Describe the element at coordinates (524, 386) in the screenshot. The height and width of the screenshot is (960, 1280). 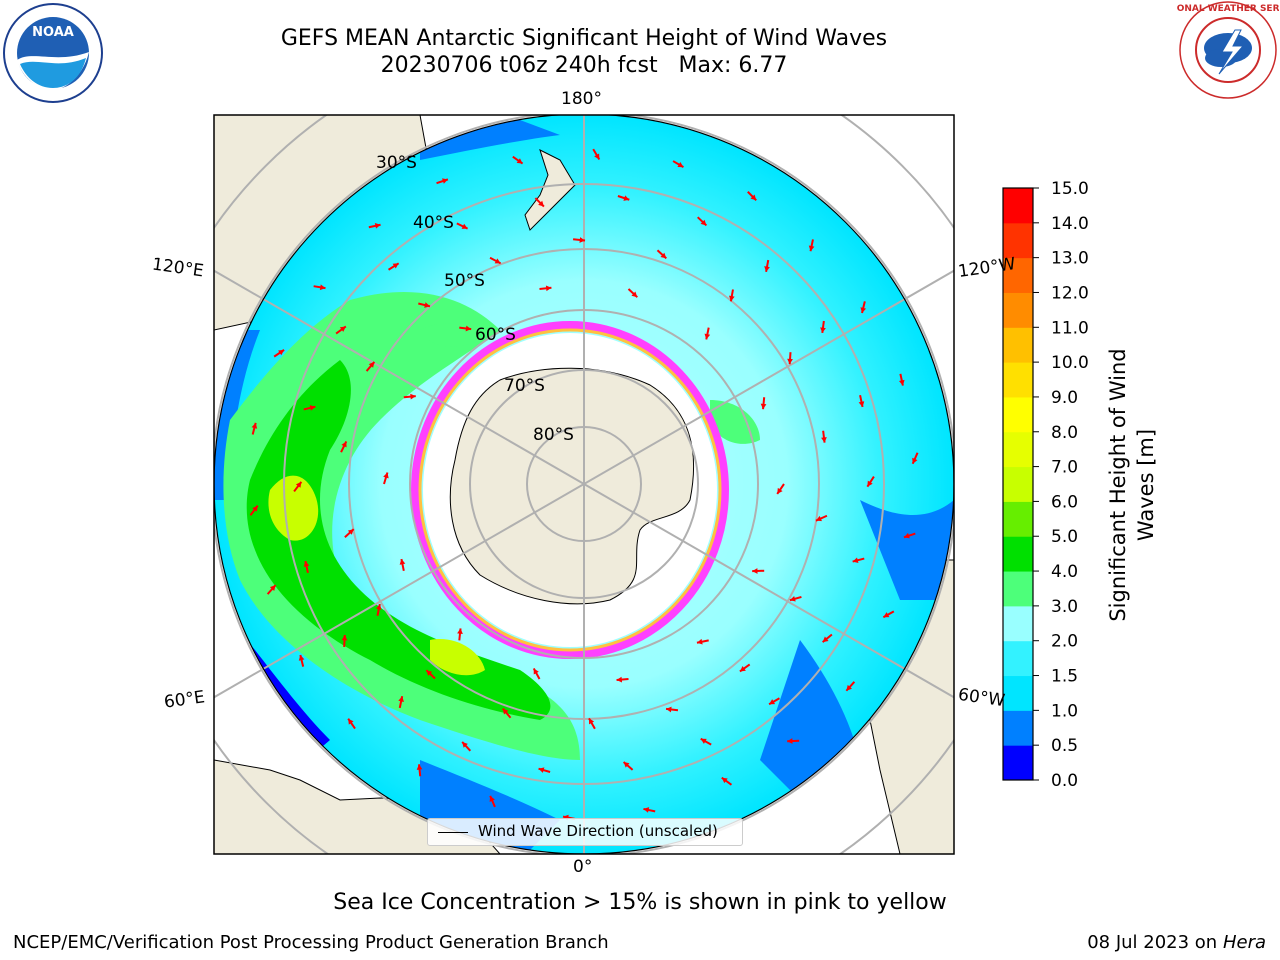
I see `lat-label-70s: 70°S` at that location.